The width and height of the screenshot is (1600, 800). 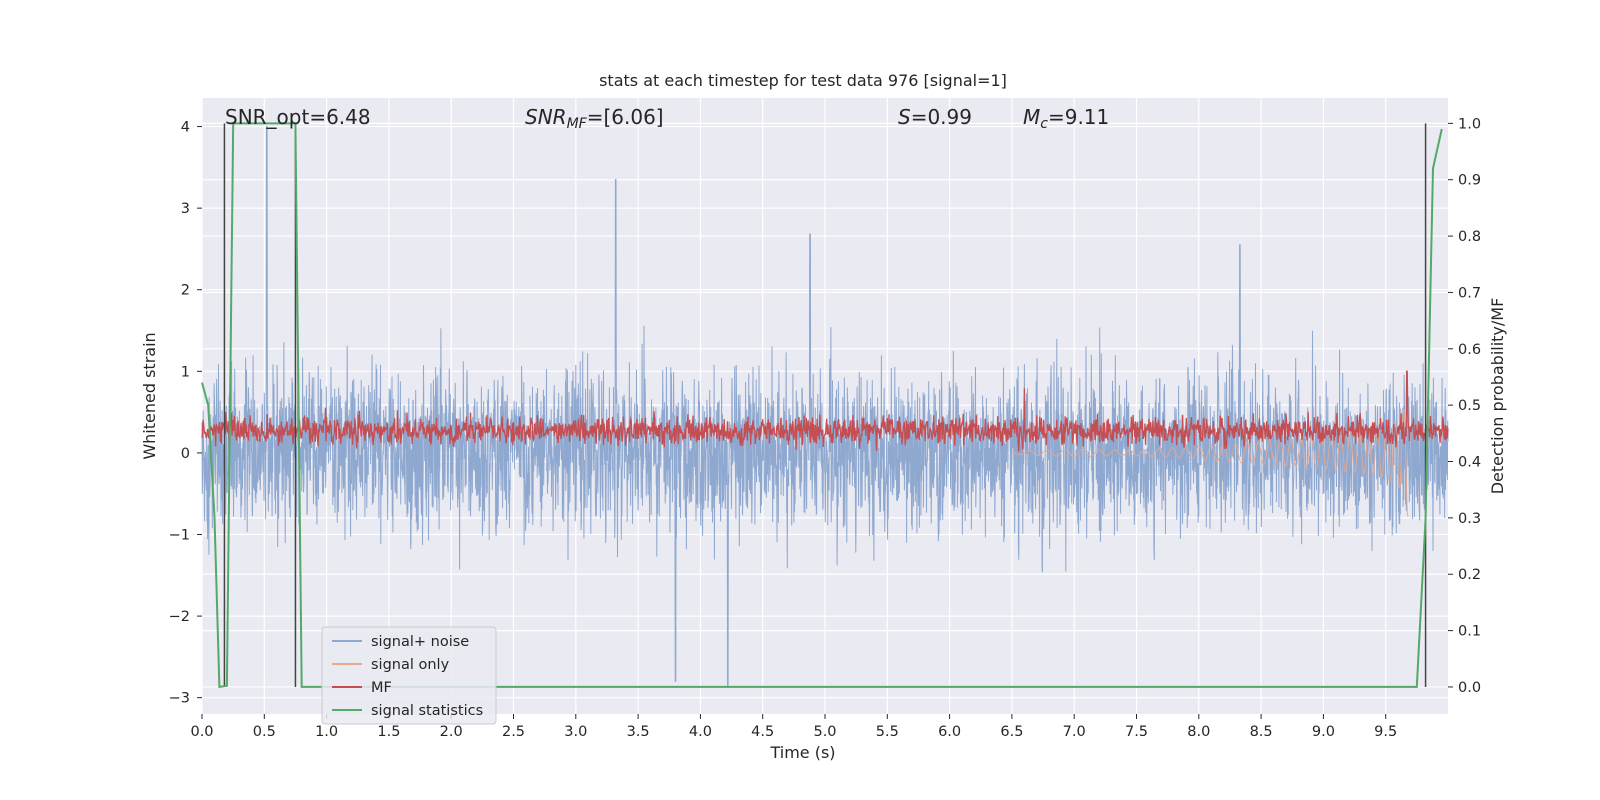 I want to click on x-tick-label: 5.5, so click(x=887, y=732).